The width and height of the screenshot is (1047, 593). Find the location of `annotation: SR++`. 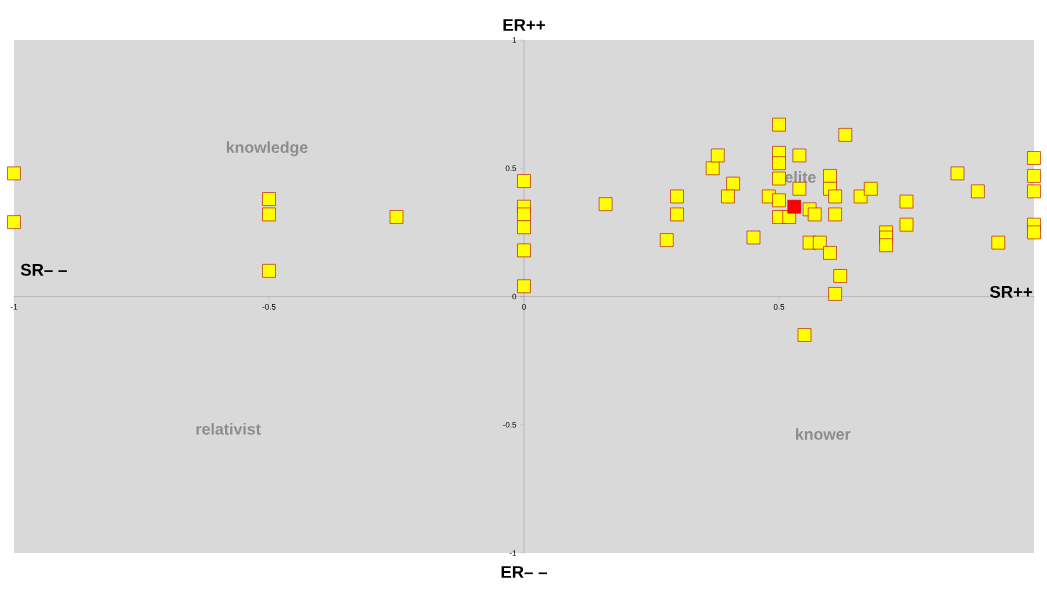

annotation: SR++ is located at coordinates (1011, 291).